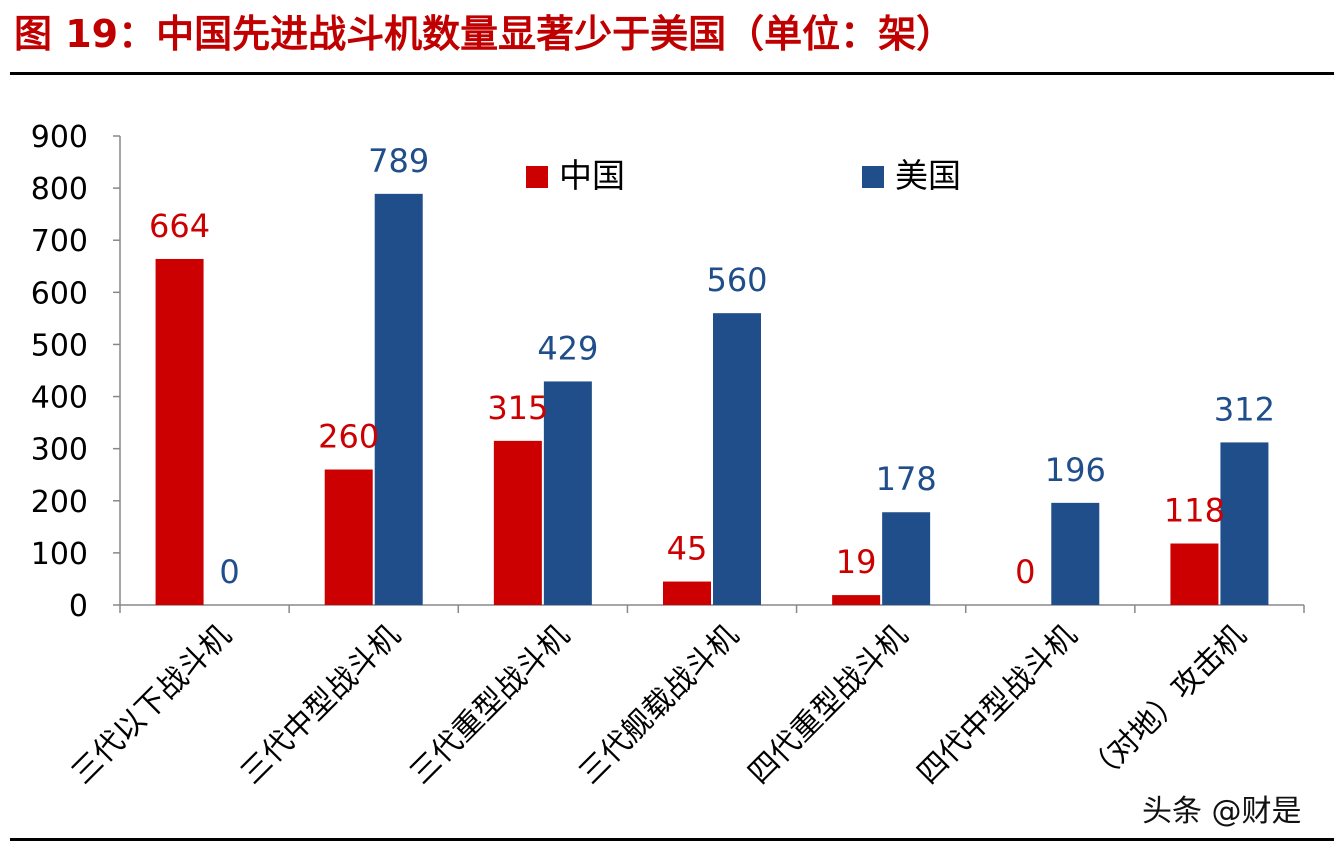  Describe the element at coordinates (1025, 572) in the screenshot. I see `data-label-china: 0` at that location.